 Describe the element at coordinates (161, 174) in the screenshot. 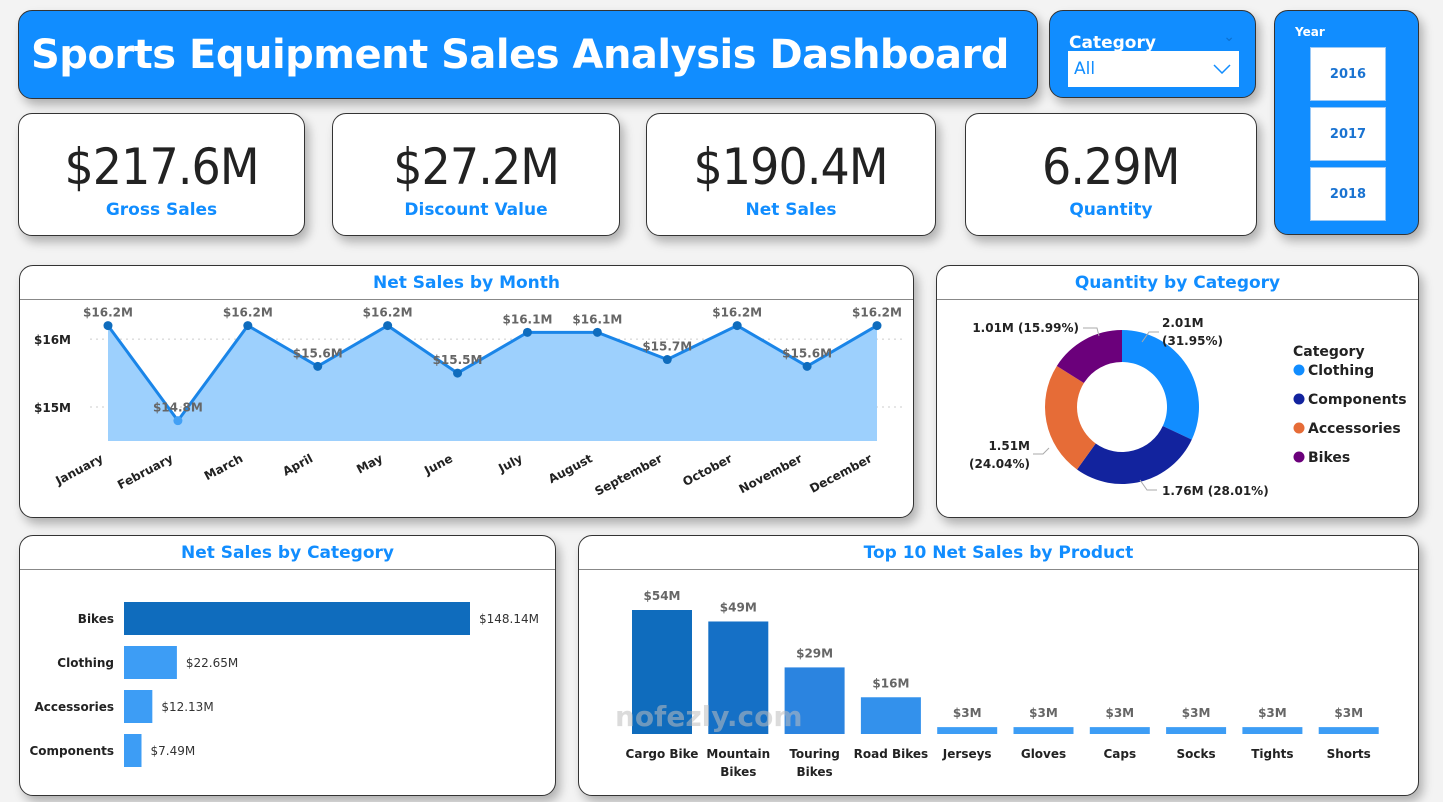

I see `kpi-gross-sales: $217.6M Gross Sales` at that location.